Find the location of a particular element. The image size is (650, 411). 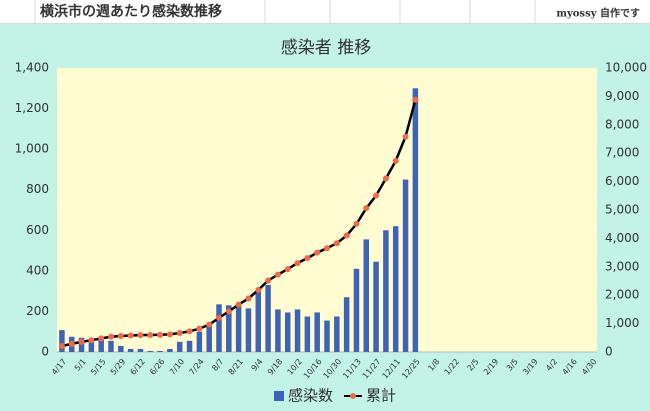

legend-label: 累計 is located at coordinates (381, 396).